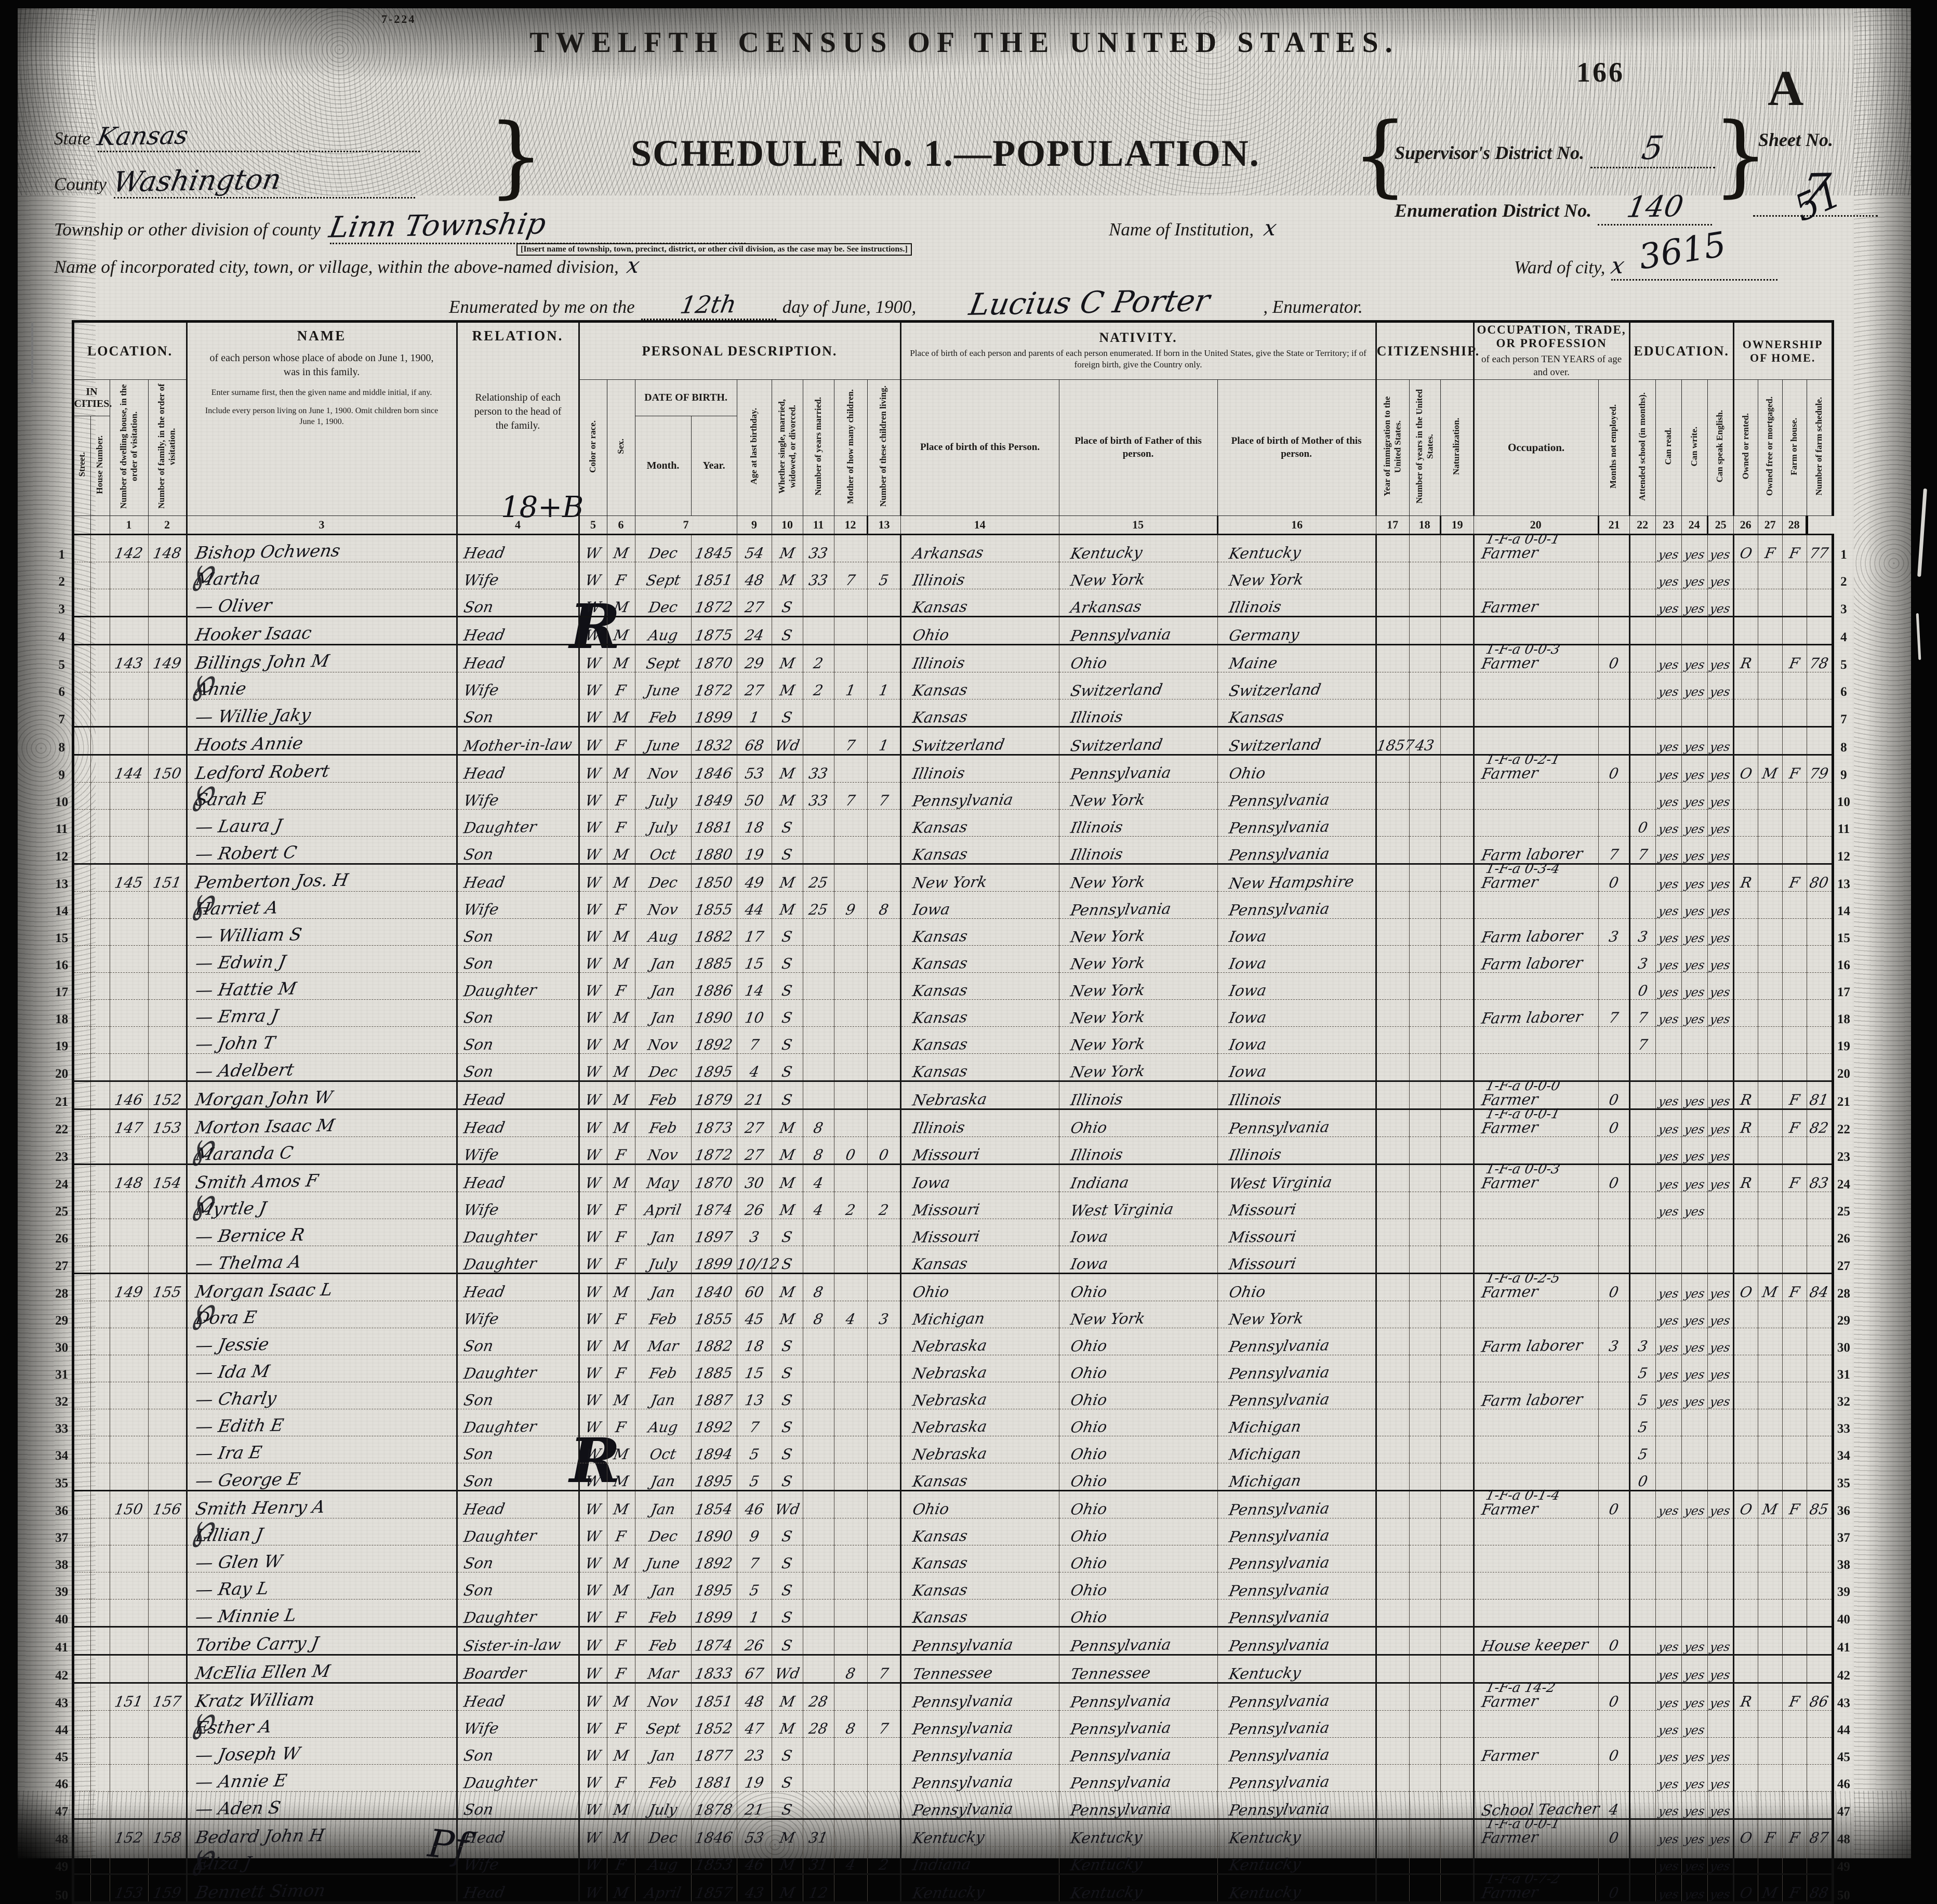 Image resolution: width=1937 pixels, height=1904 pixels. Describe the element at coordinates (787, 850) in the screenshot. I see `cell-marital-status: S` at that location.